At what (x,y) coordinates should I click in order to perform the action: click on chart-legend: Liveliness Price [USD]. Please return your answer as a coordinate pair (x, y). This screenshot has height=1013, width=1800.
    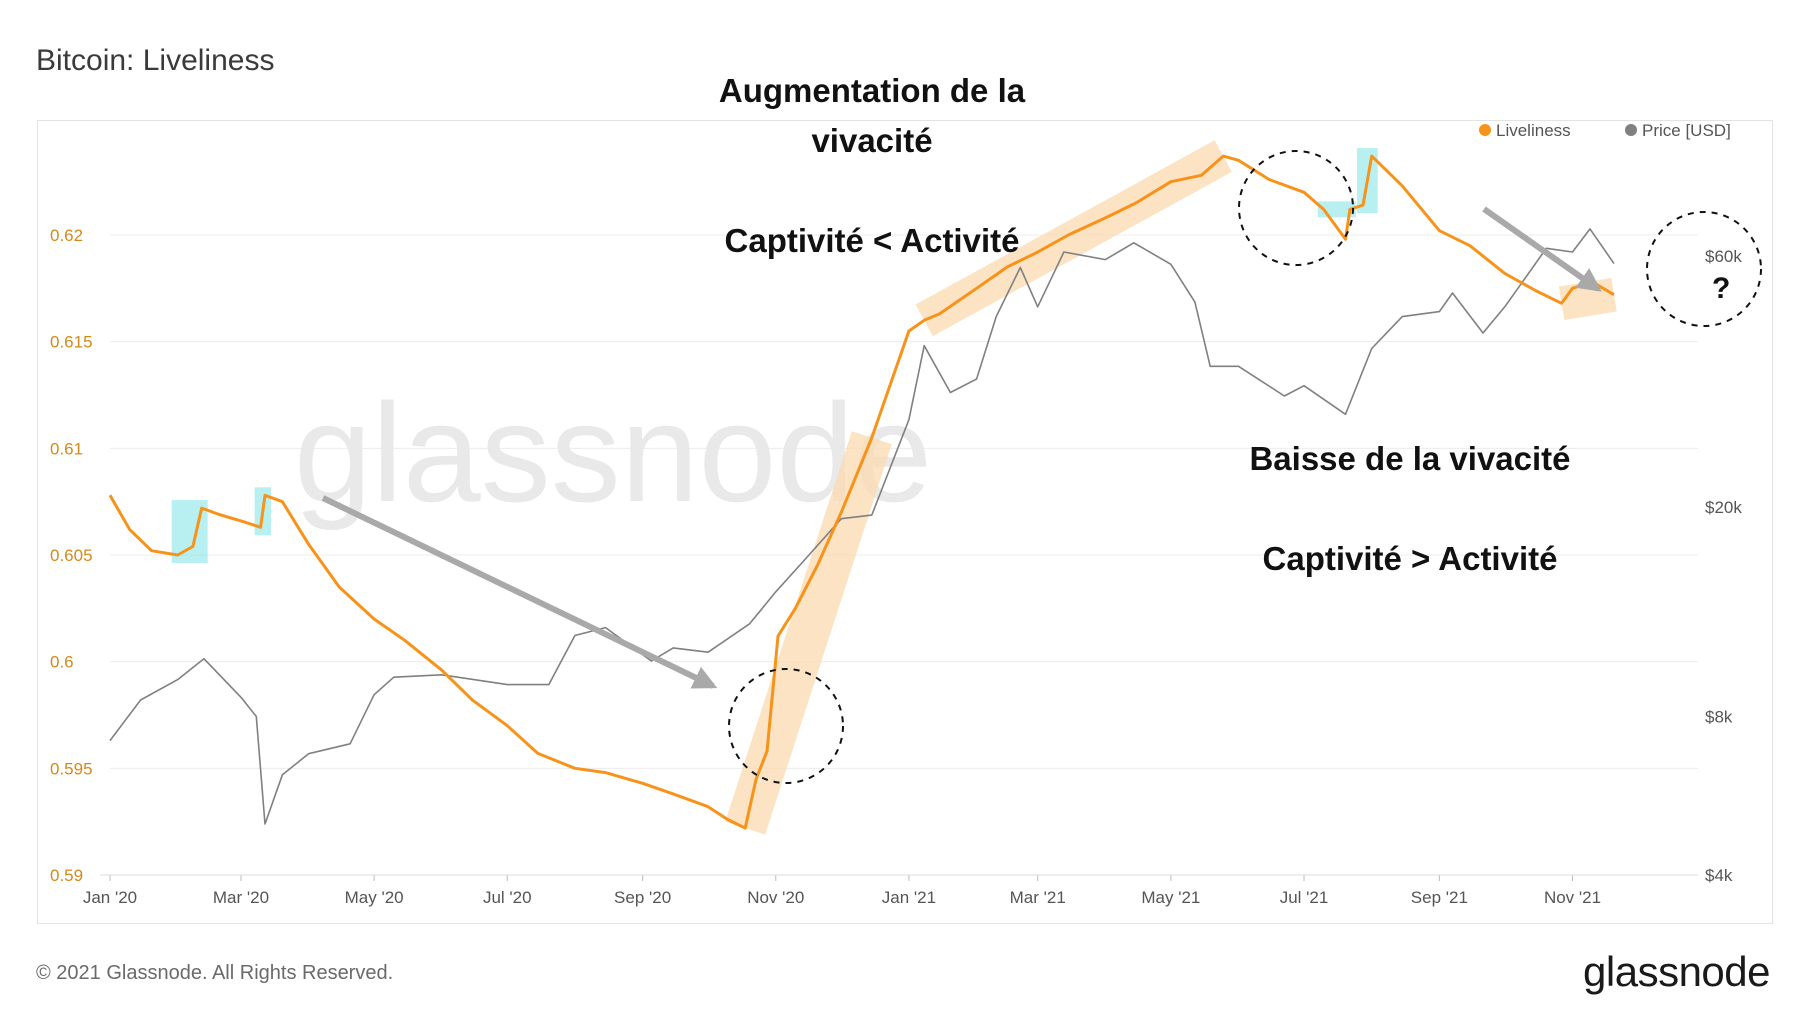
    Looking at the image, I should click on (1605, 130).